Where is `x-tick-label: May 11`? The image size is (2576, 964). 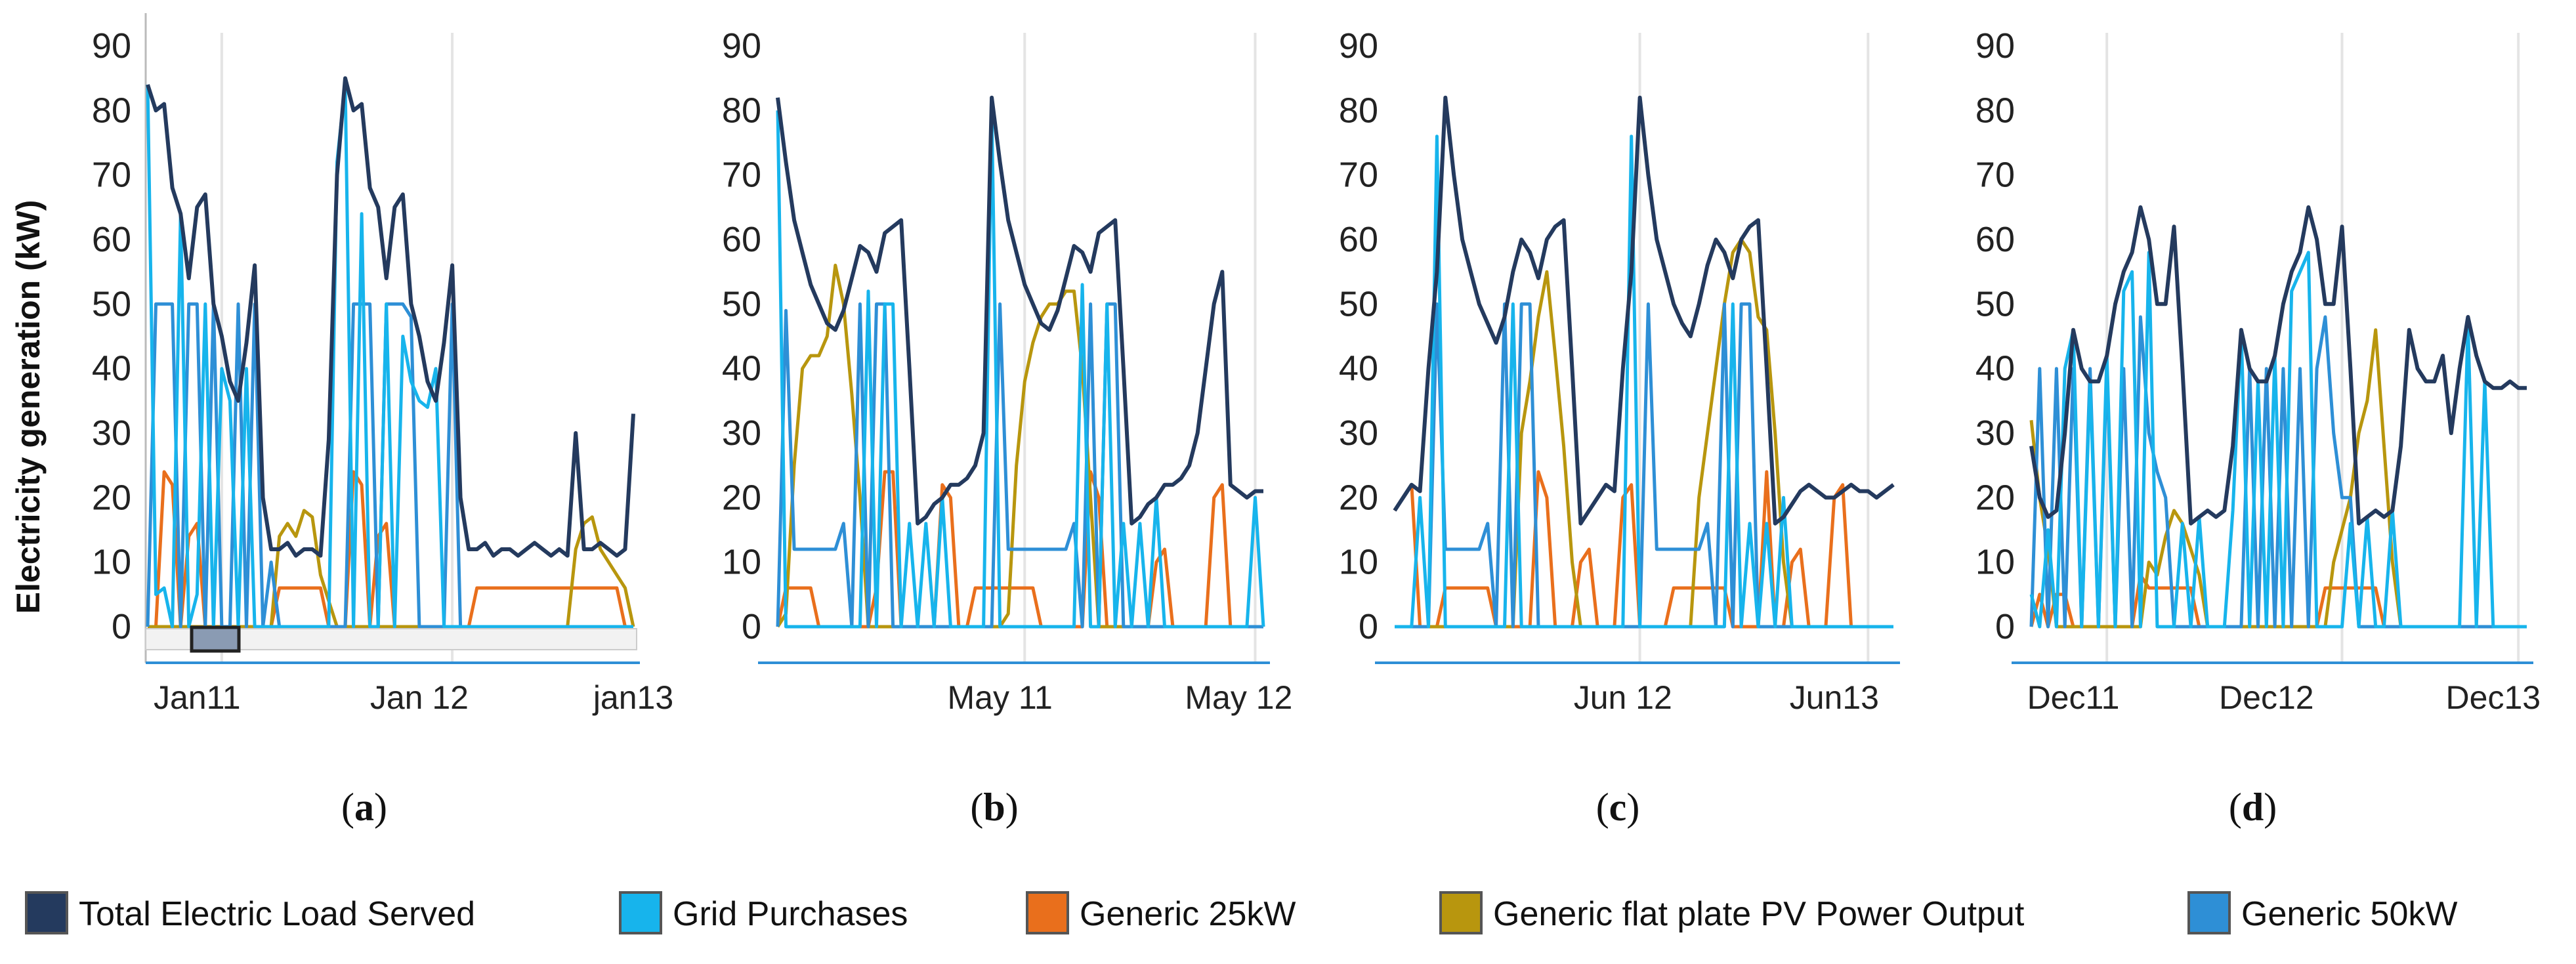
x-tick-label: May 11 is located at coordinates (1000, 697).